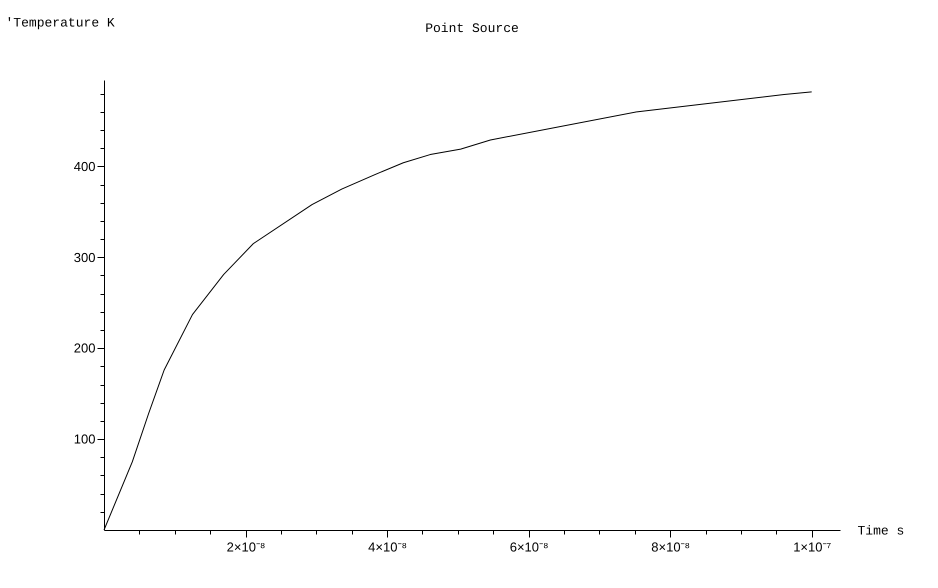  What do you see at coordinates (85, 257) in the screenshot?
I see `y-tick-label: 300` at bounding box center [85, 257].